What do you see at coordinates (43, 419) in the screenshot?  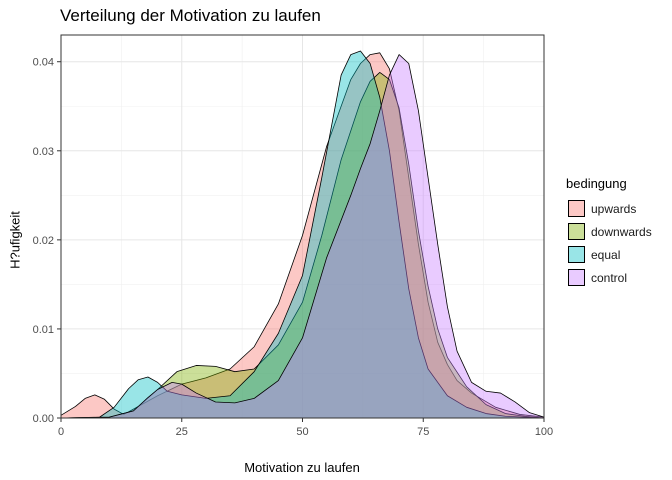 I see `y-tick-label: 0.00` at bounding box center [43, 419].